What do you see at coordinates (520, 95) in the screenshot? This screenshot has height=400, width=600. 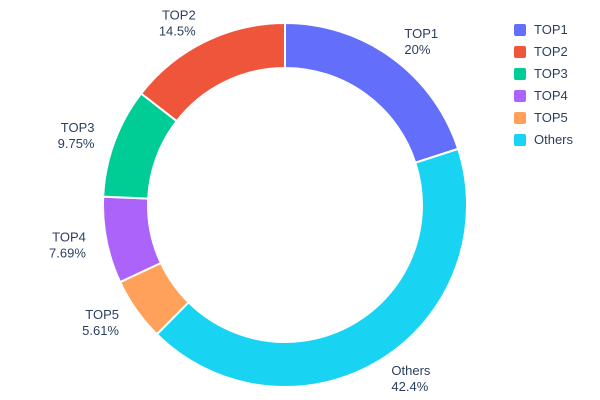 I see `legend-swatch-top4` at bounding box center [520, 95].